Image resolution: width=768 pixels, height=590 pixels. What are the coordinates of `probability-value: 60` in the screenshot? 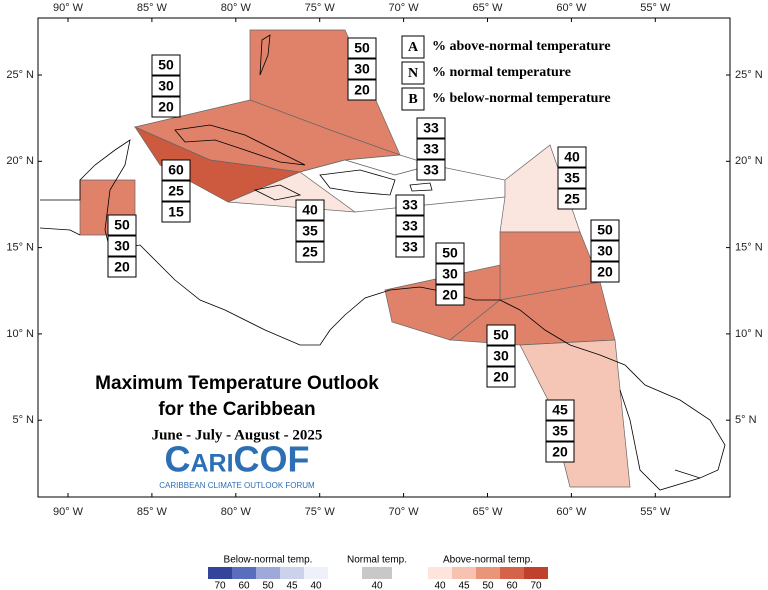 It's located at (176, 170).